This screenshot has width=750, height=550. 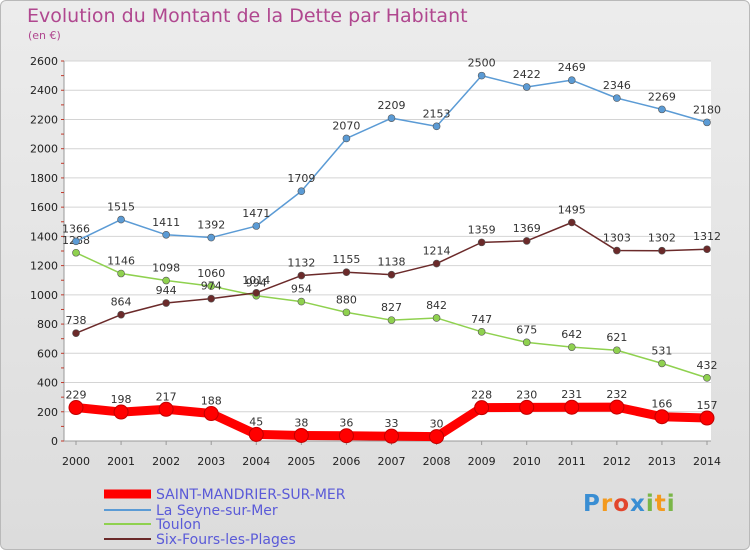 What do you see at coordinates (44, 61) in the screenshot?
I see `y-tick-label: 2600` at bounding box center [44, 61].